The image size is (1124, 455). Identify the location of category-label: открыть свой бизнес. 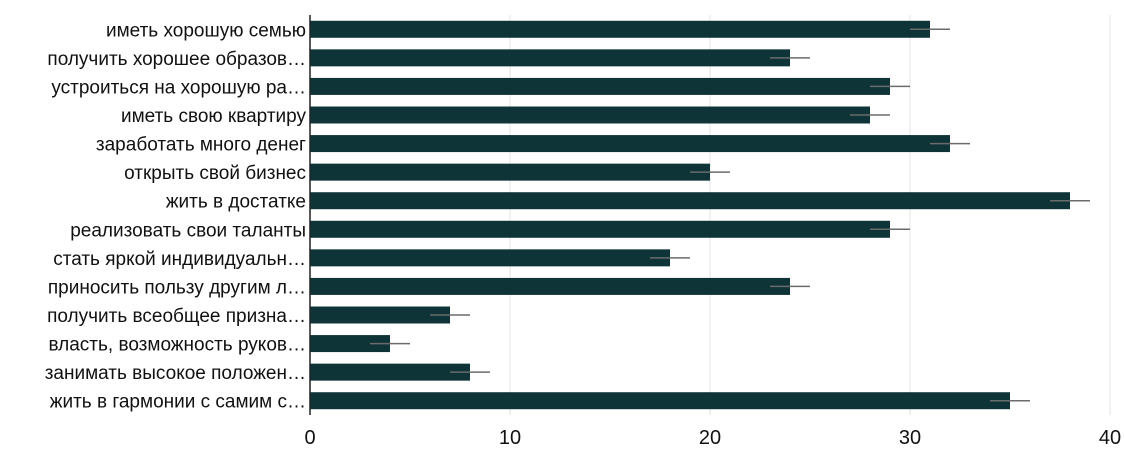
(215, 173).